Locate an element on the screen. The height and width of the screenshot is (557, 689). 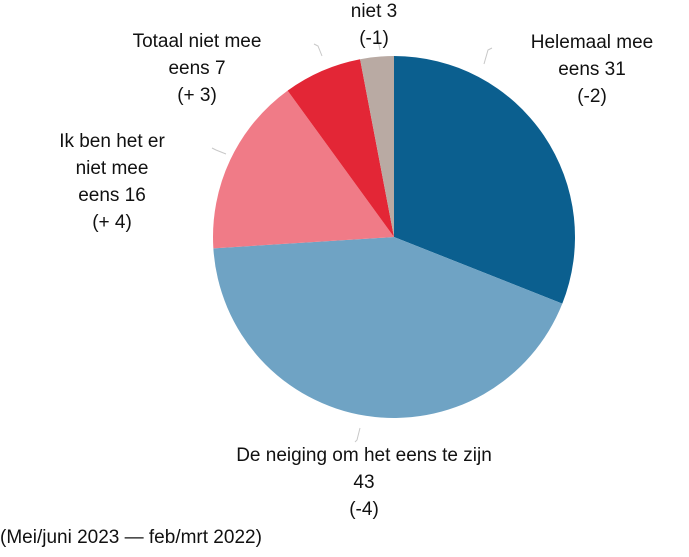
change-label: (-2) is located at coordinates (592, 96).